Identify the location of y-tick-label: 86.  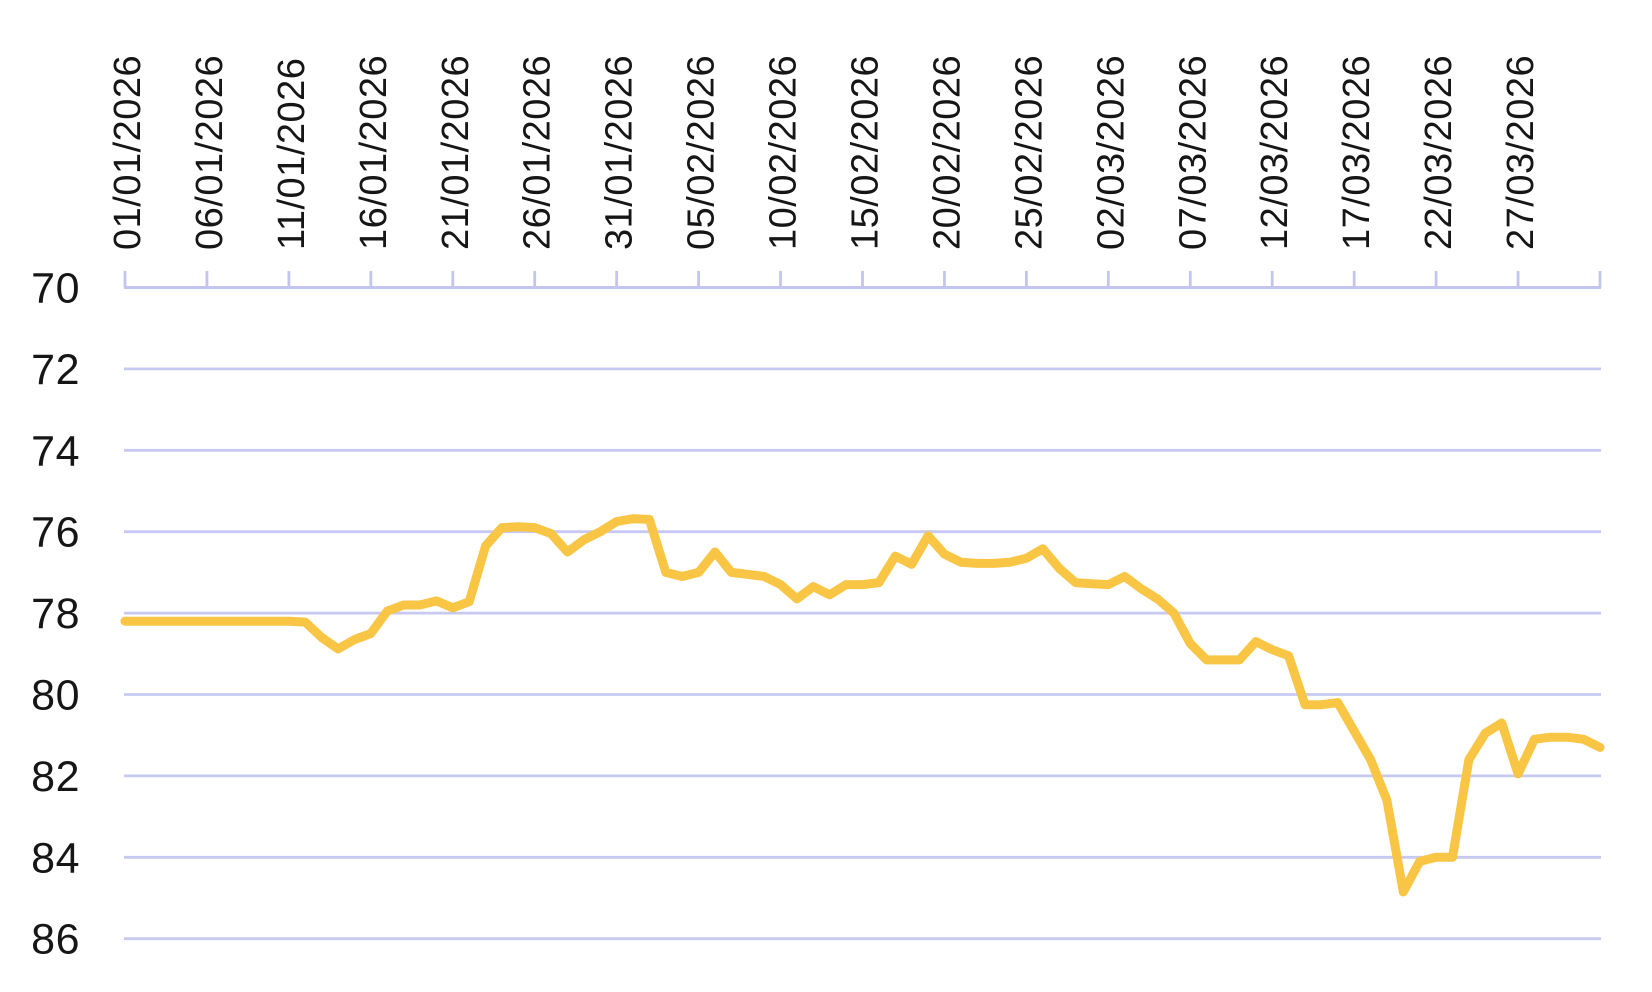
(55, 940).